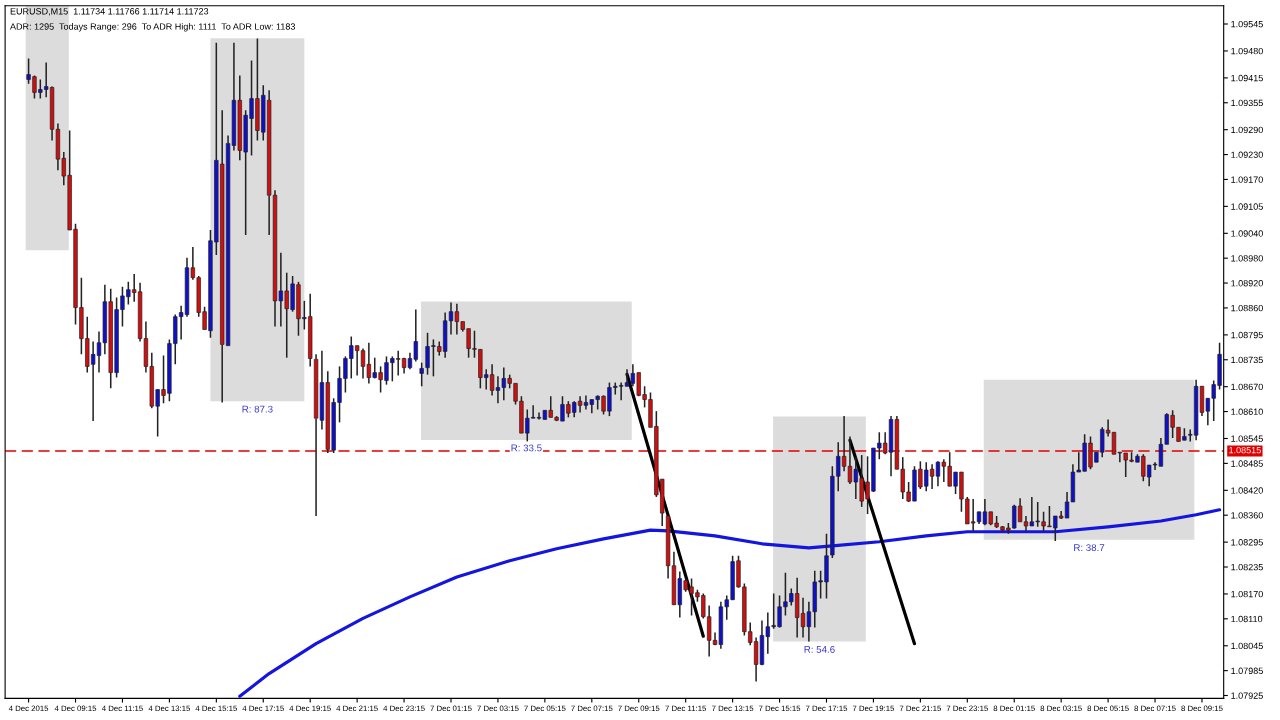 This screenshot has height=720, width=1280. What do you see at coordinates (1247, 103) in the screenshot?
I see `y-tick-label: 1.09355` at bounding box center [1247, 103].